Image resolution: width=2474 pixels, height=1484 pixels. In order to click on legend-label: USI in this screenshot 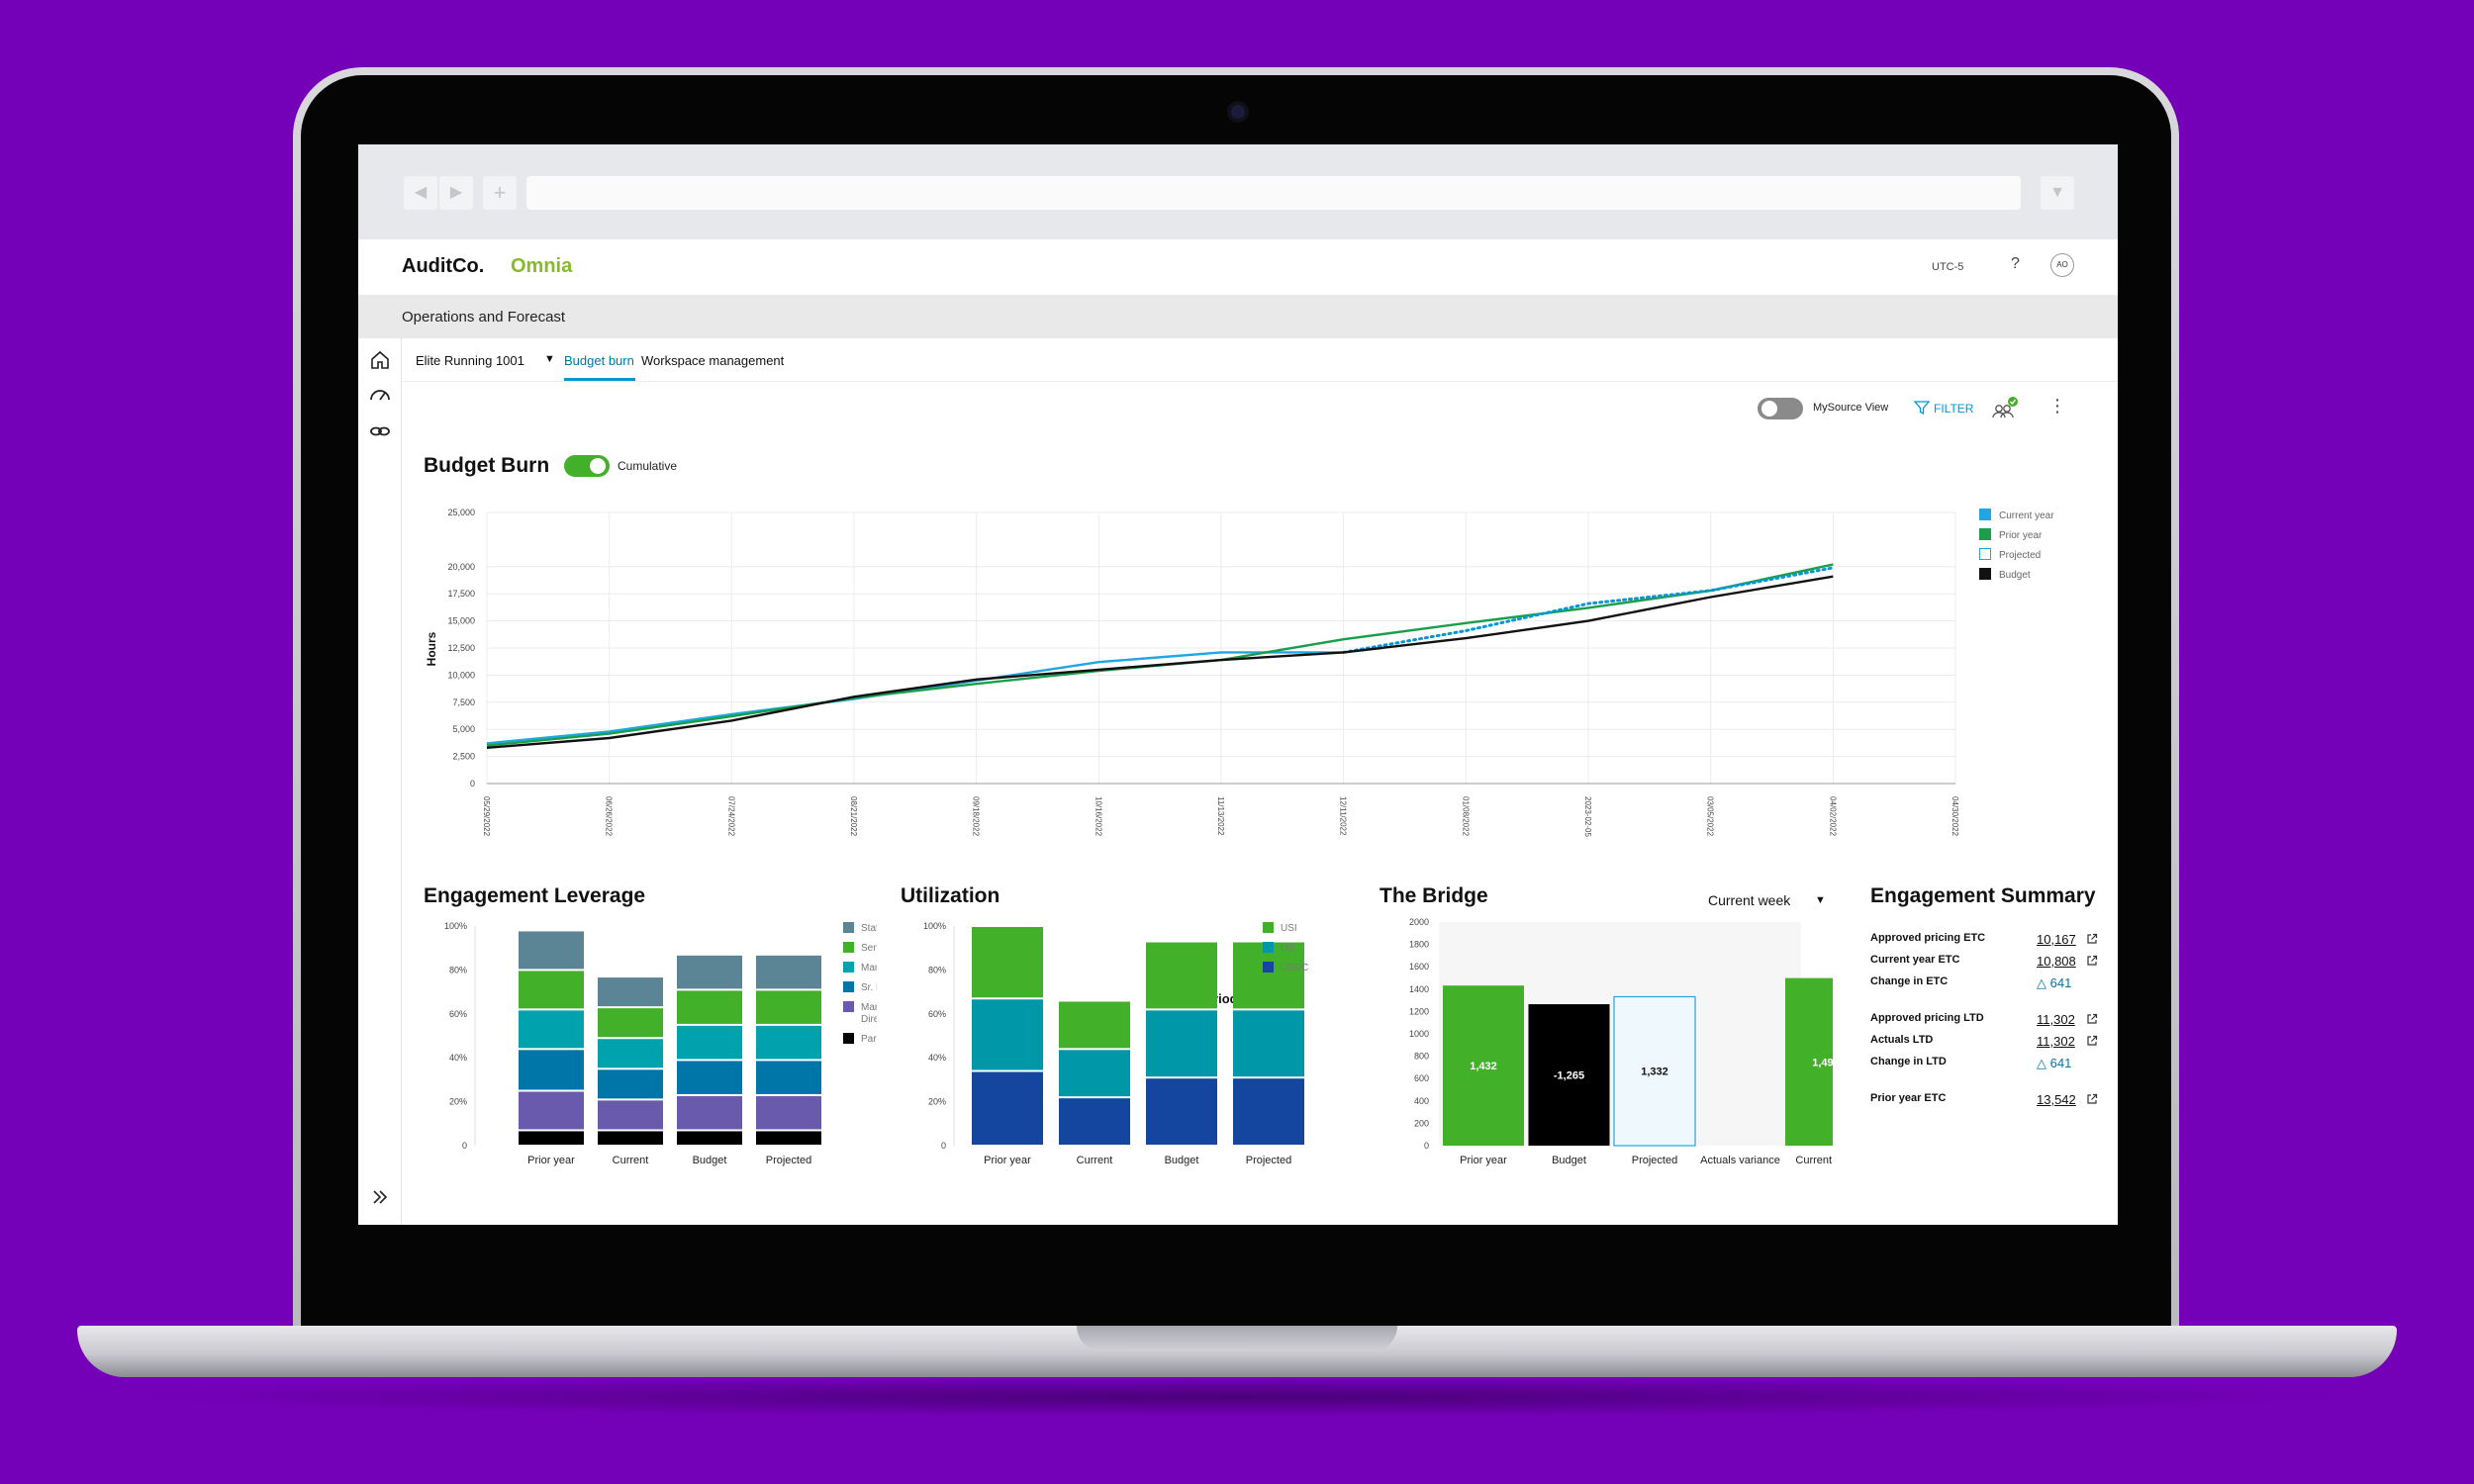, I will do `click(1289, 928)`.